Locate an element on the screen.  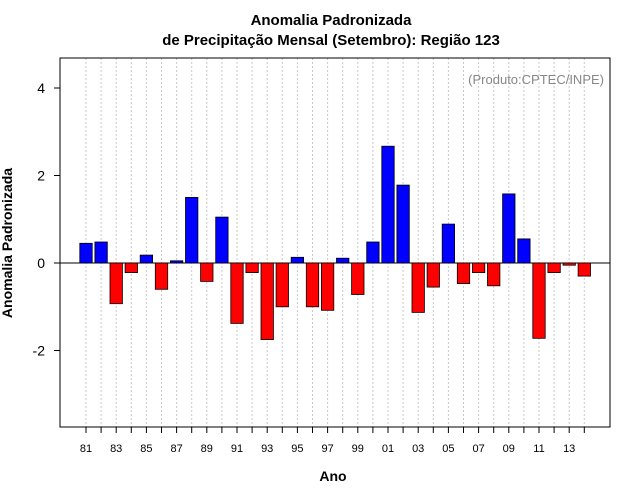
x-tick-label: 01 is located at coordinates (388, 449).